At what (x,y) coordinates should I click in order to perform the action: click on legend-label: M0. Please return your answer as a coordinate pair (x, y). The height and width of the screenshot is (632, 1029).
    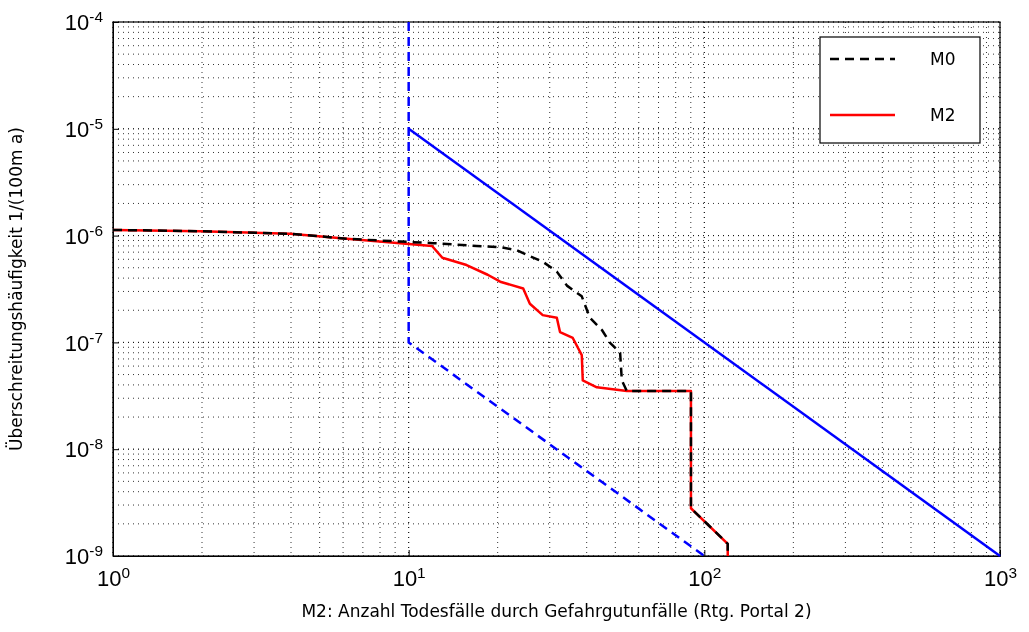
    Looking at the image, I should click on (943, 58).